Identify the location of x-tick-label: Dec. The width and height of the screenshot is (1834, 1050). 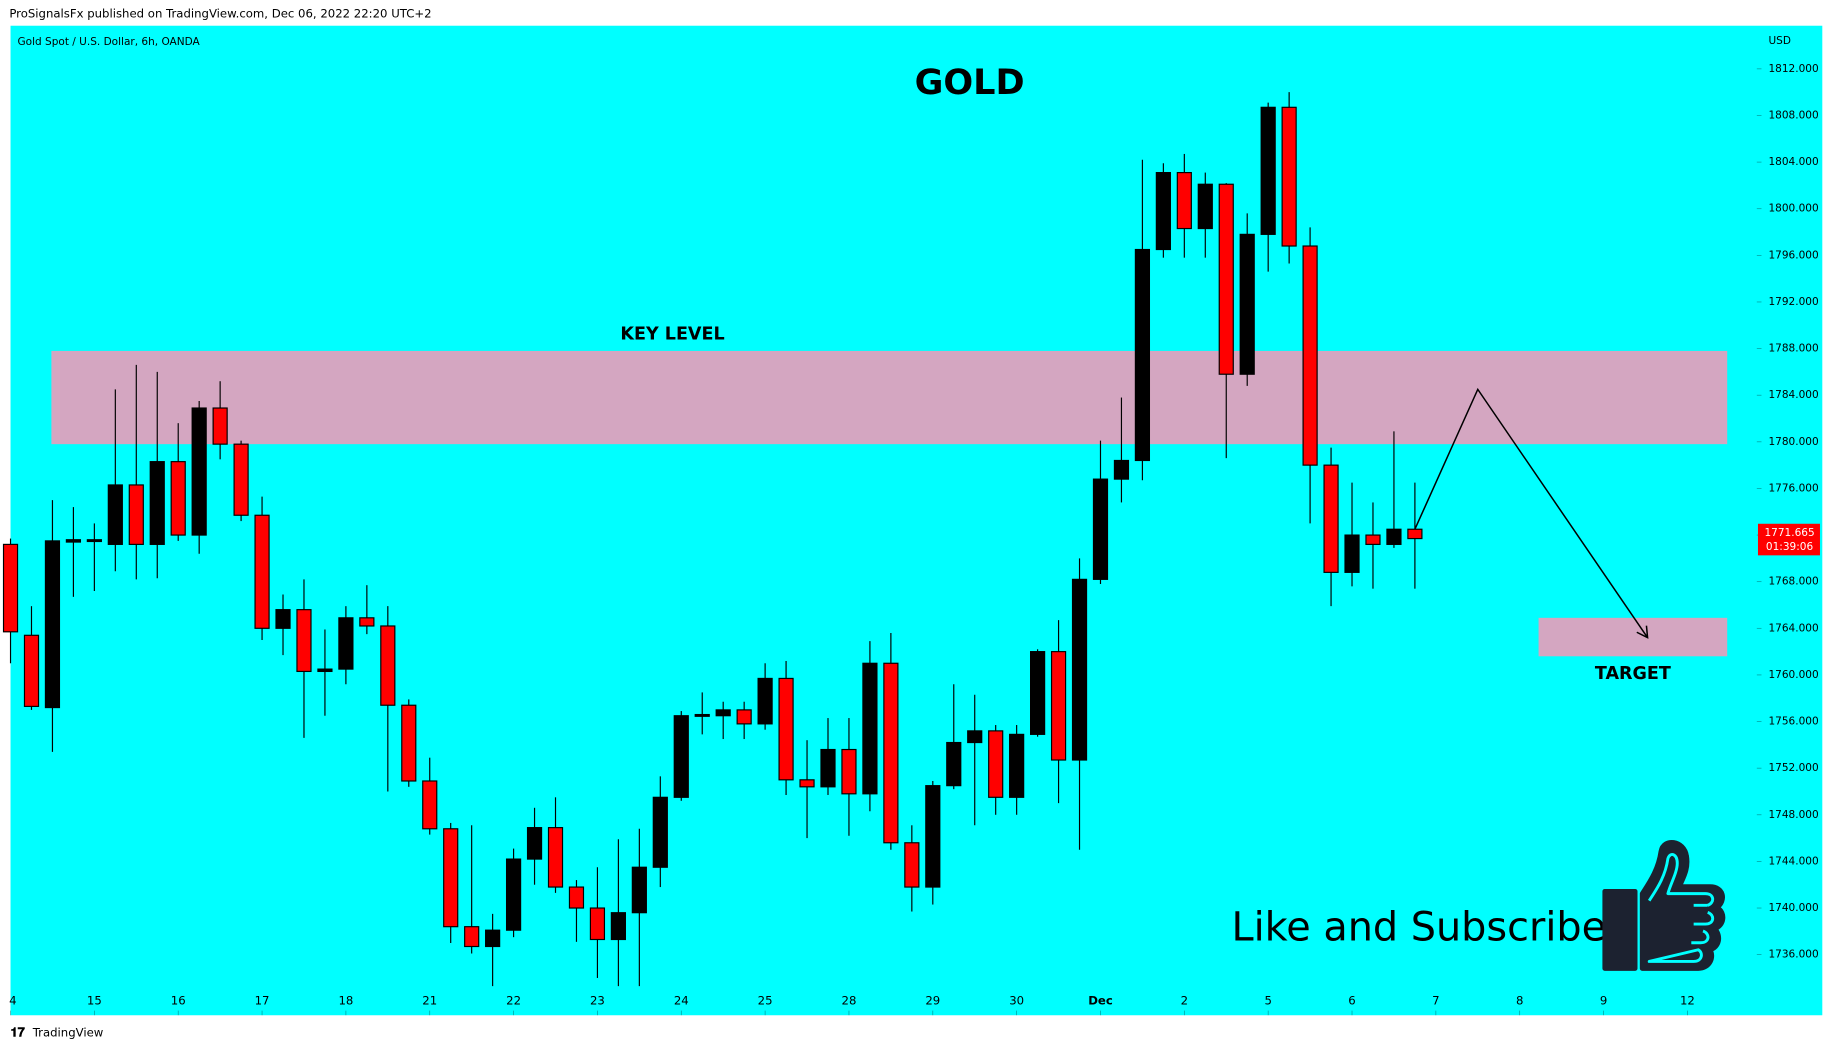
(1100, 1001).